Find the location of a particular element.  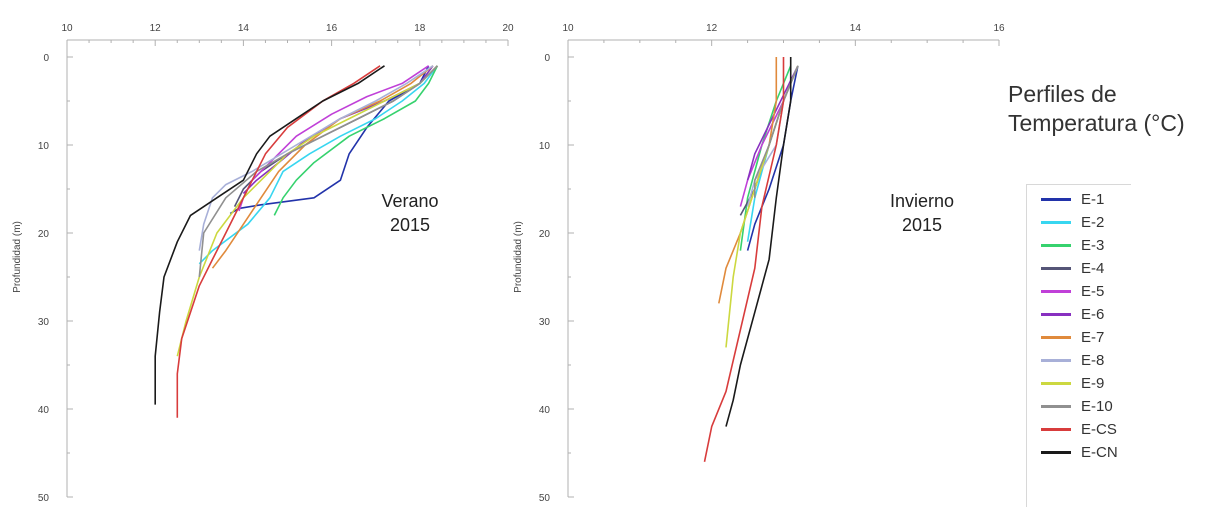

legend-label: E-5 is located at coordinates (1093, 291).